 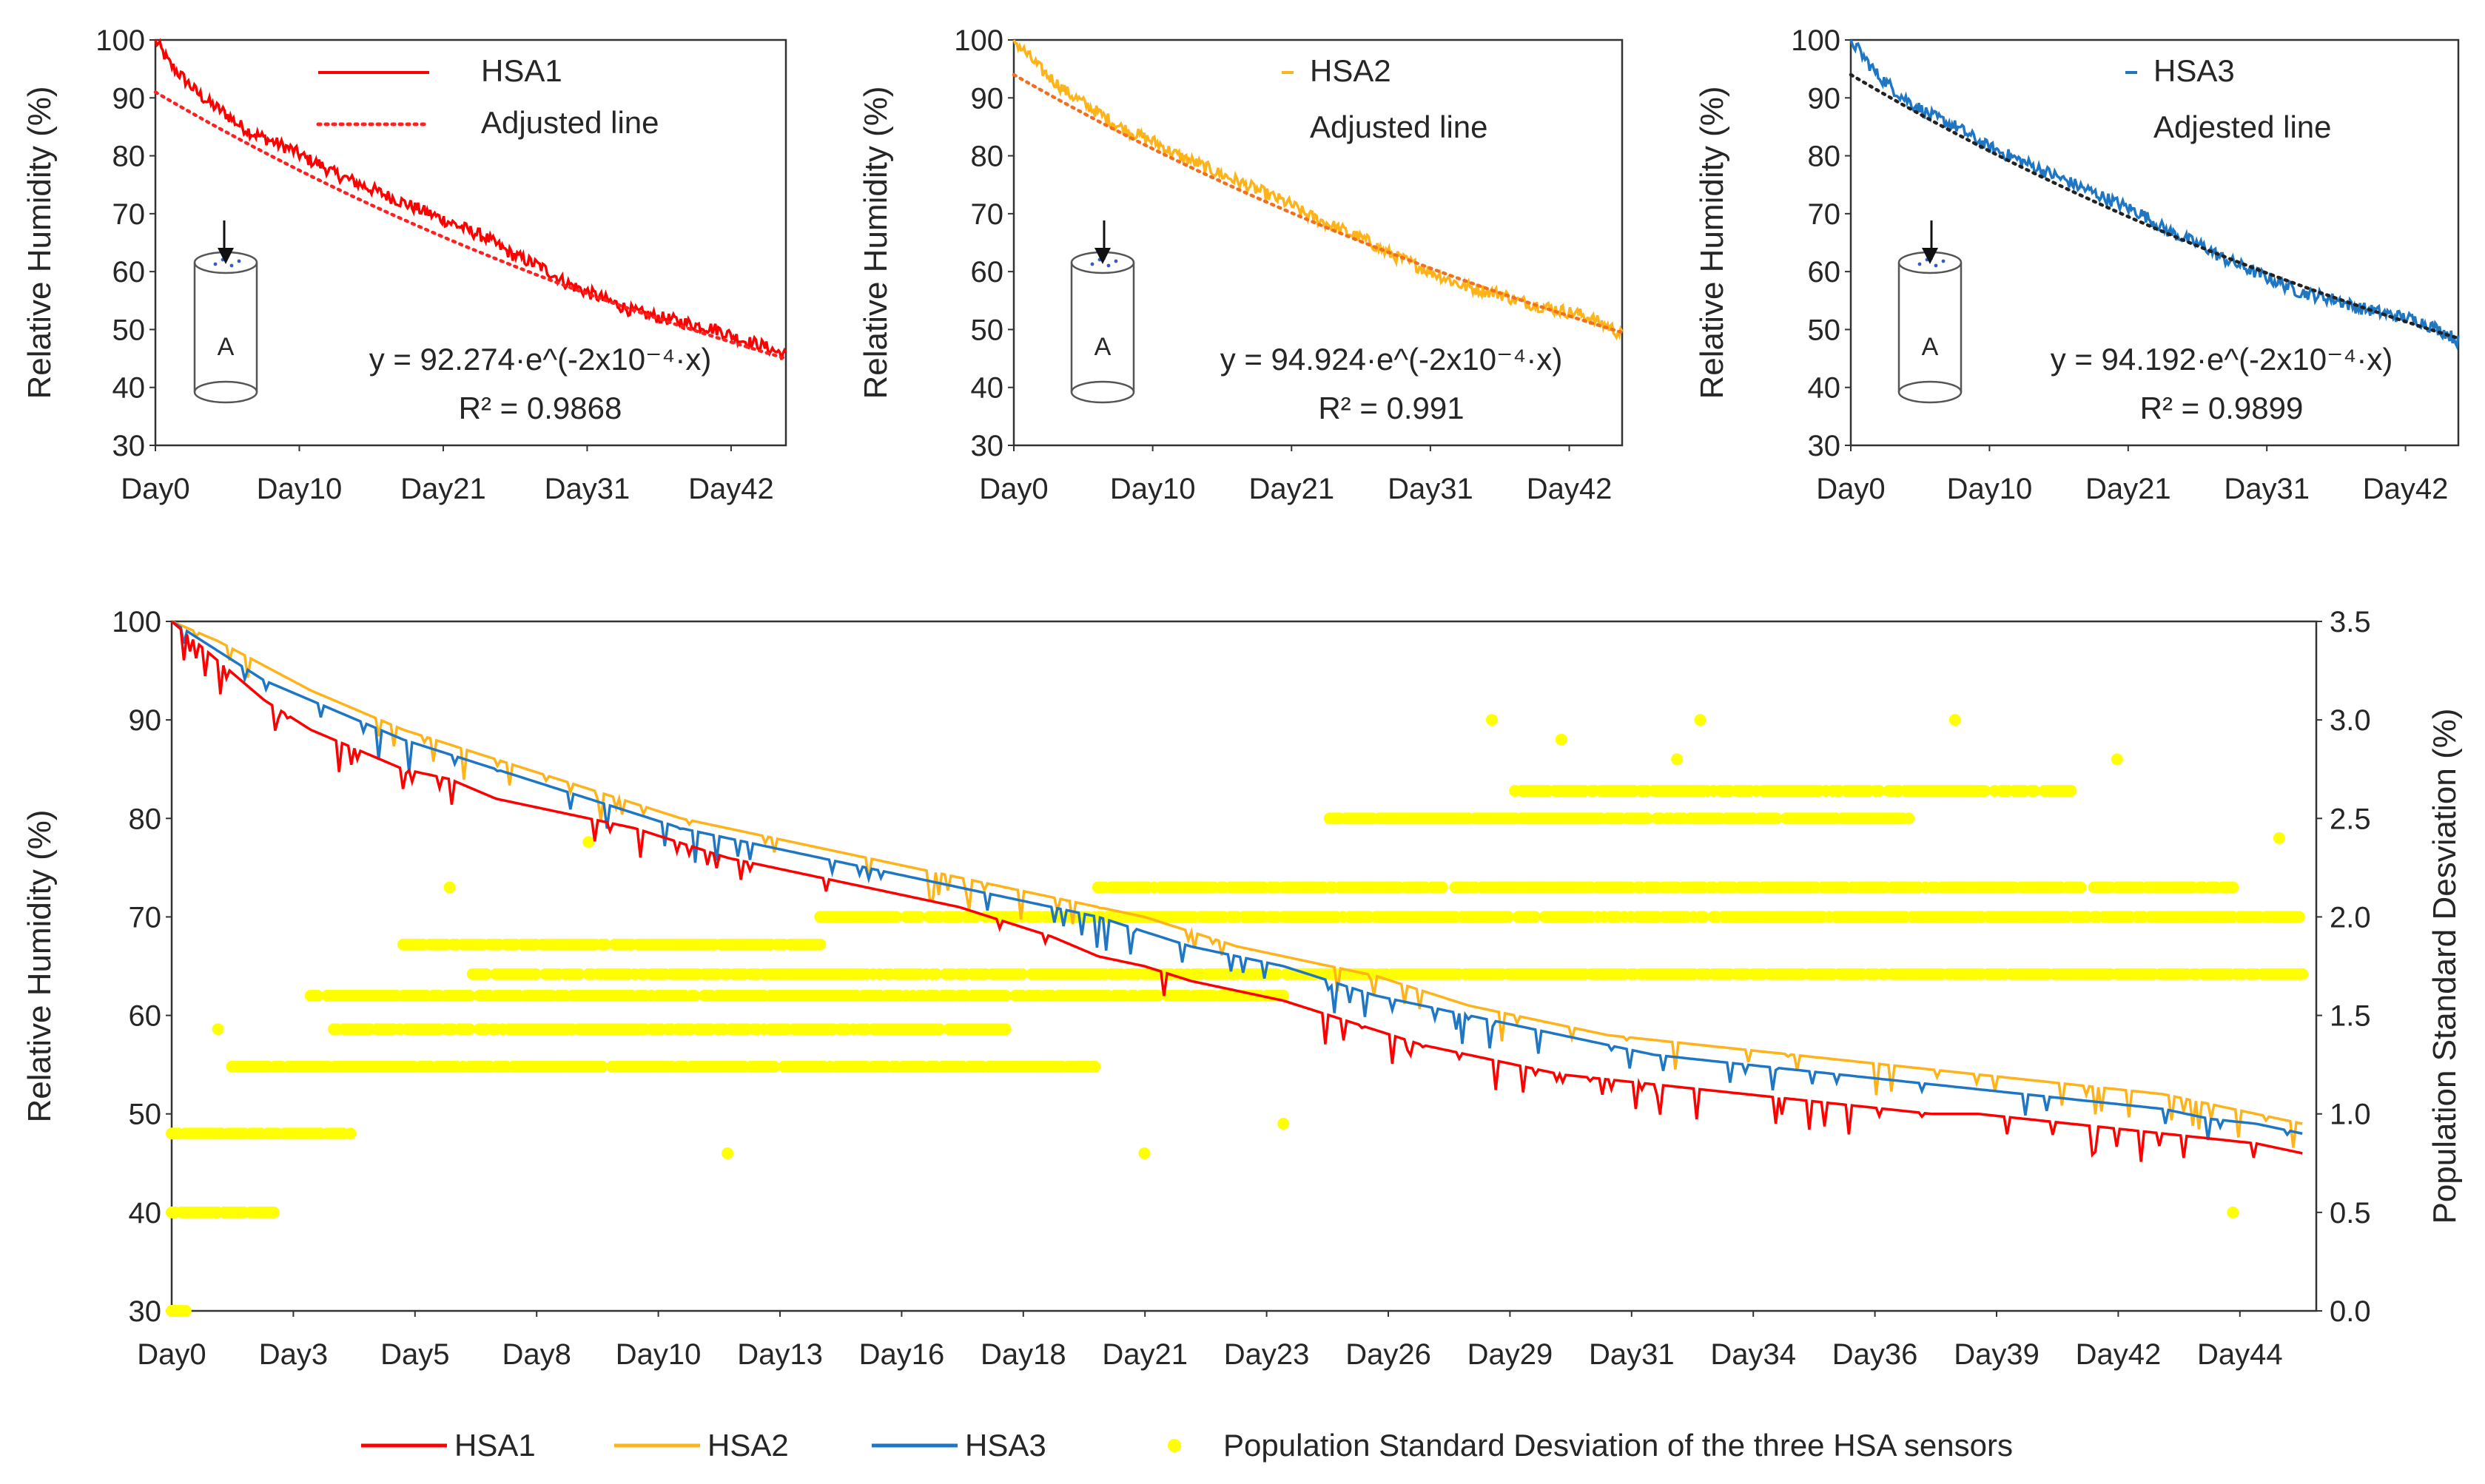 What do you see at coordinates (541, 359) in the screenshot?
I see `equation-label: y = 92.274·e^(-2x10⁻⁴·x)` at bounding box center [541, 359].